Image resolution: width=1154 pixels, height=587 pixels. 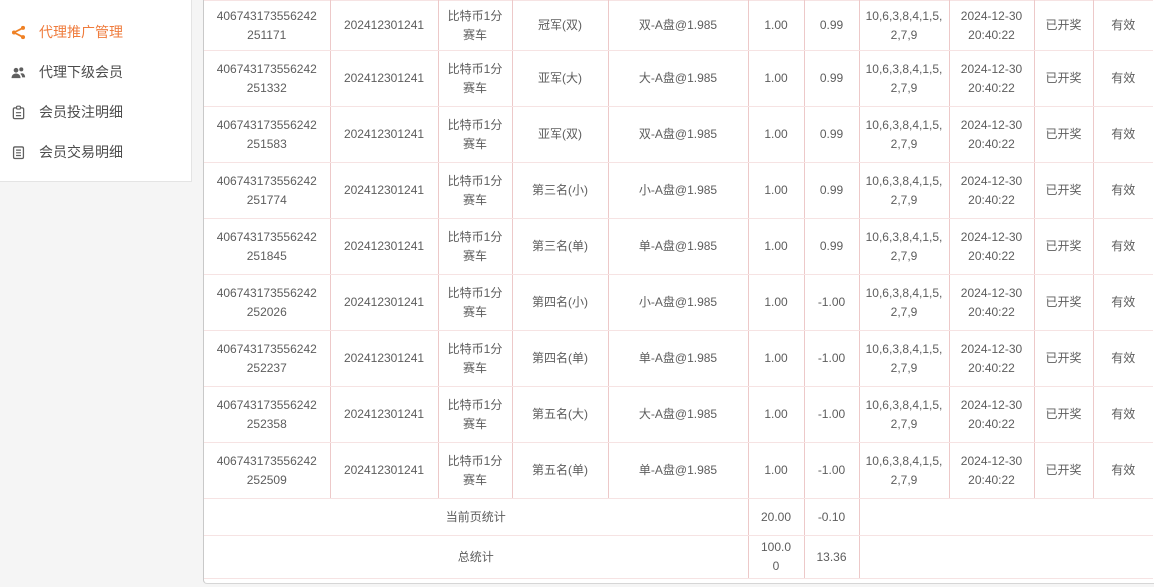 I want to click on cell-bet-type: 第五名(大), so click(x=560, y=414).